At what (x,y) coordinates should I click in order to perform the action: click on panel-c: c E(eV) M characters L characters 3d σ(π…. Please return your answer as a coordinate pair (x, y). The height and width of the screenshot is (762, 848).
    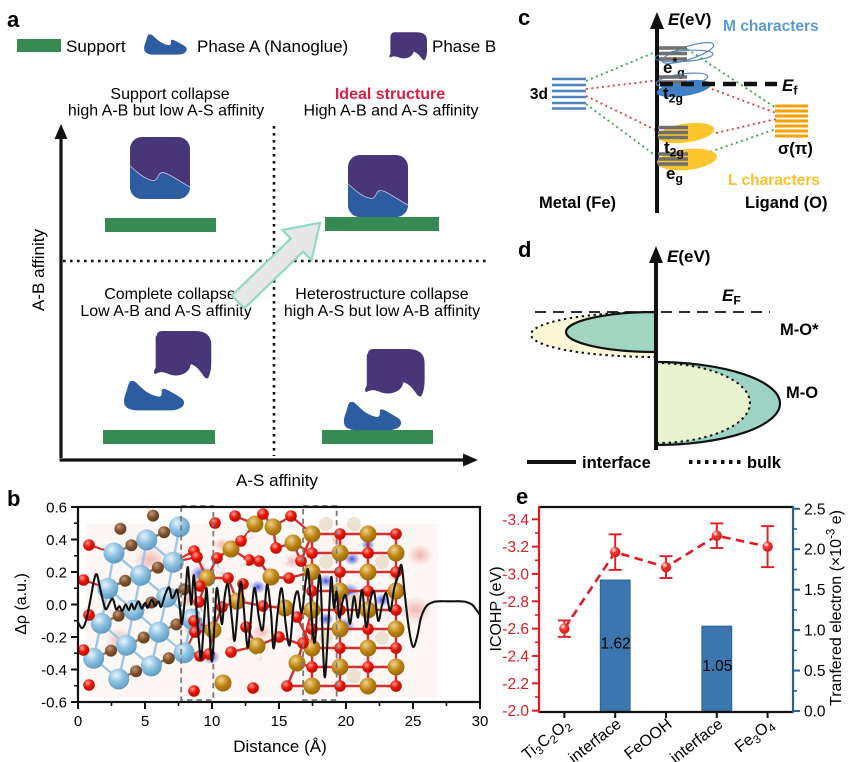
    Looking at the image, I should click on (672, 109).